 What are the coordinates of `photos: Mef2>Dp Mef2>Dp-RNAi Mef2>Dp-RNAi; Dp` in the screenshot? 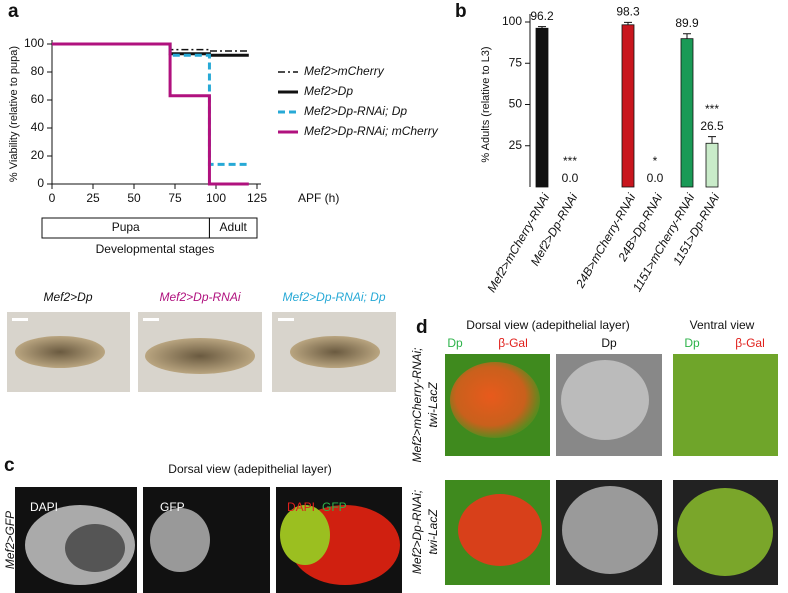 It's located at (201, 341).